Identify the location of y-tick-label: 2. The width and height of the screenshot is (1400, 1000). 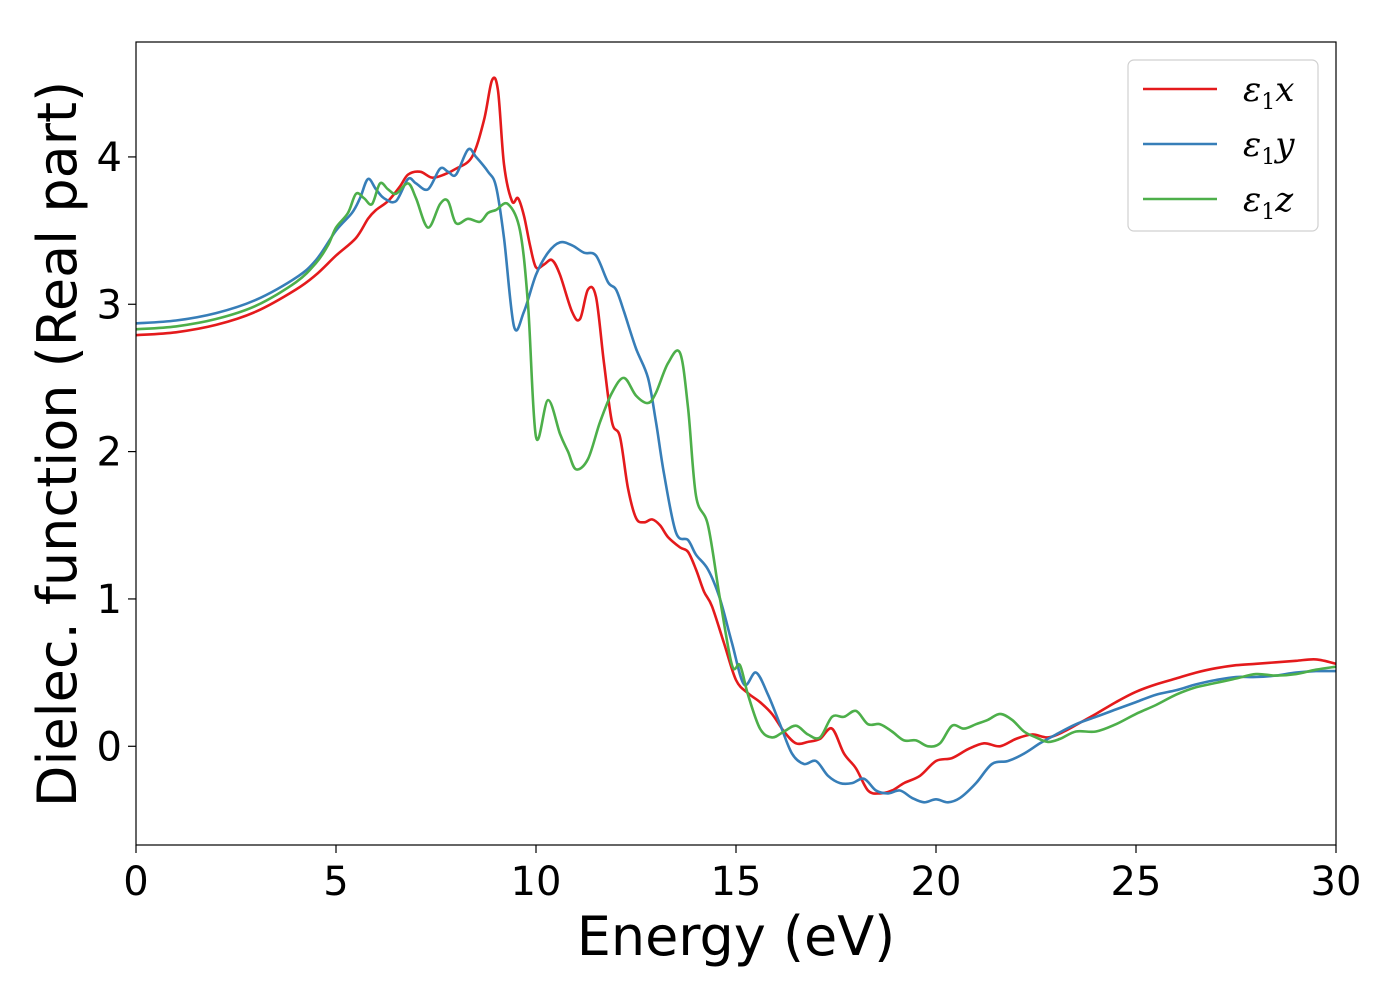
(109, 453).